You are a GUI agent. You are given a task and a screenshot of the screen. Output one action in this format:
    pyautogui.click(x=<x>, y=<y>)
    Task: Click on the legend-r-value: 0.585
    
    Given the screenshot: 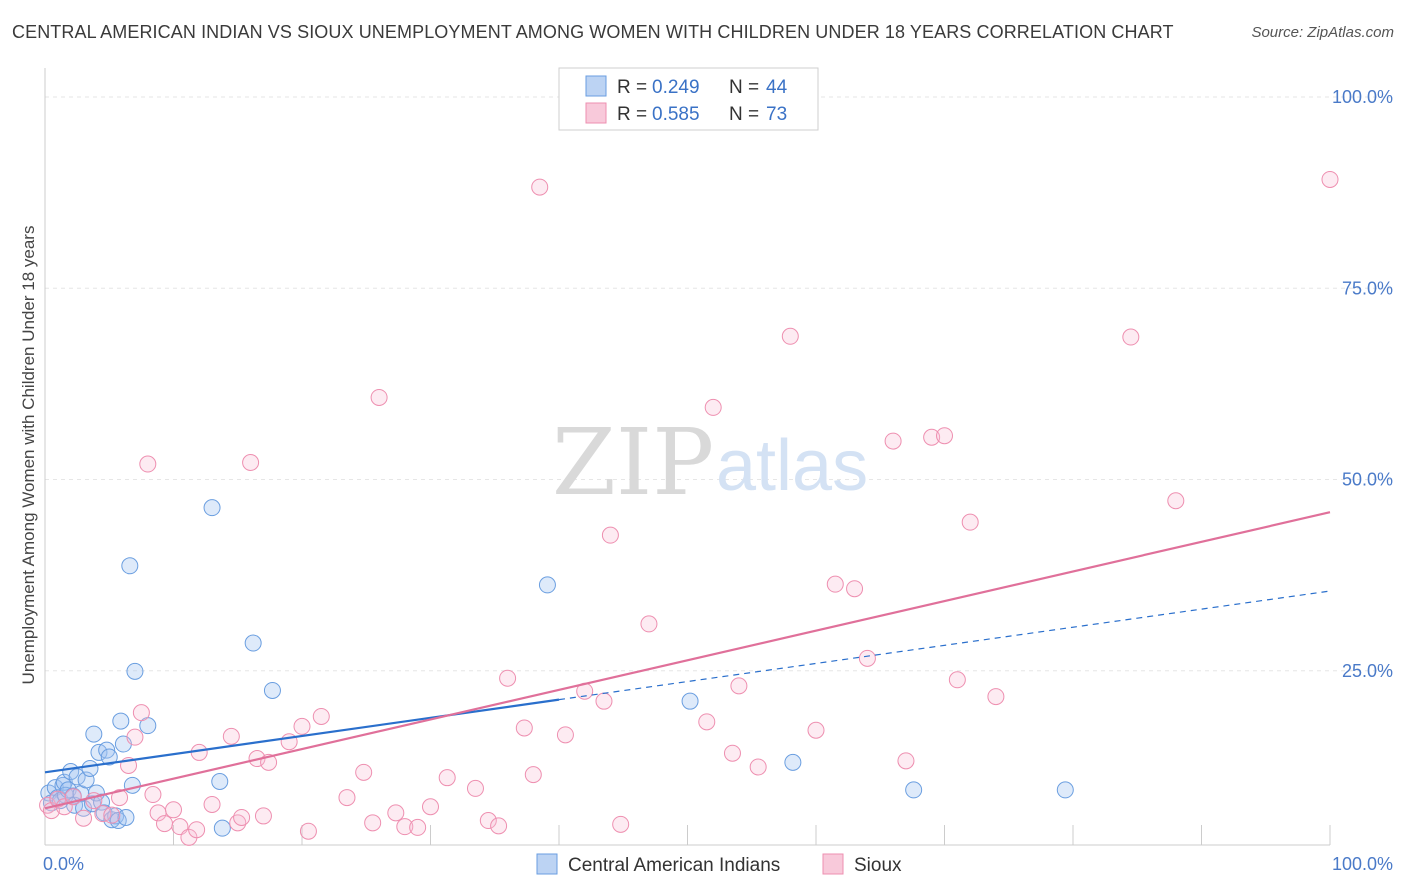 What is the action you would take?
    pyautogui.click(x=676, y=114)
    